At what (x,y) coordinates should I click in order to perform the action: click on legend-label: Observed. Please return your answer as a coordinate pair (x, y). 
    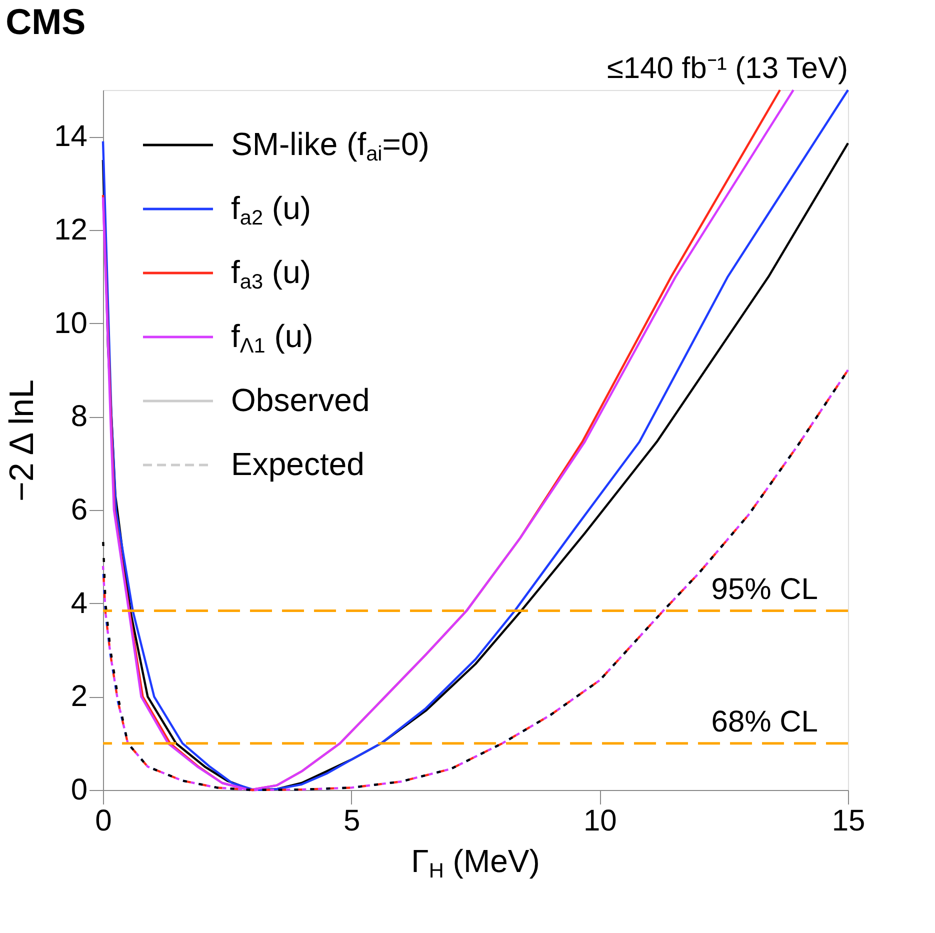
    Looking at the image, I should click on (300, 400).